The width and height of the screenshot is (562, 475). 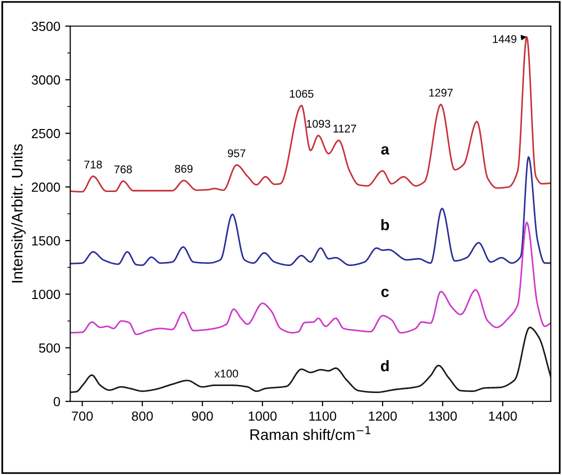 I want to click on series-label: b, so click(x=385, y=224).